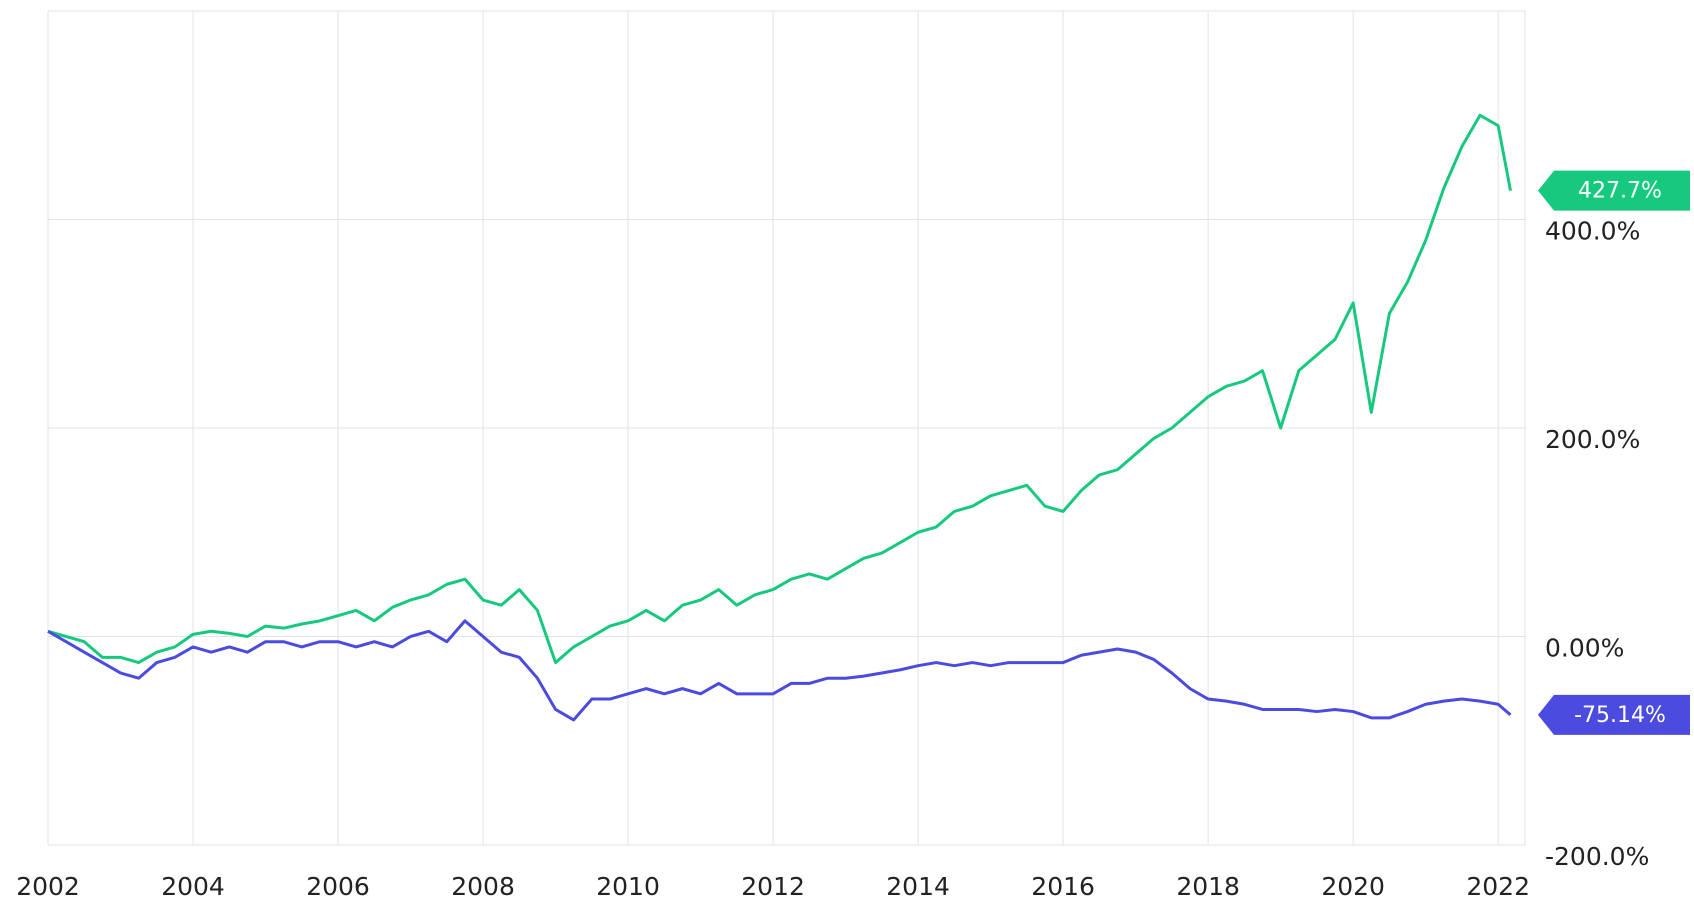 This screenshot has width=1694, height=904. What do you see at coordinates (1620, 715) in the screenshot?
I see `value-label: -75.14%` at bounding box center [1620, 715].